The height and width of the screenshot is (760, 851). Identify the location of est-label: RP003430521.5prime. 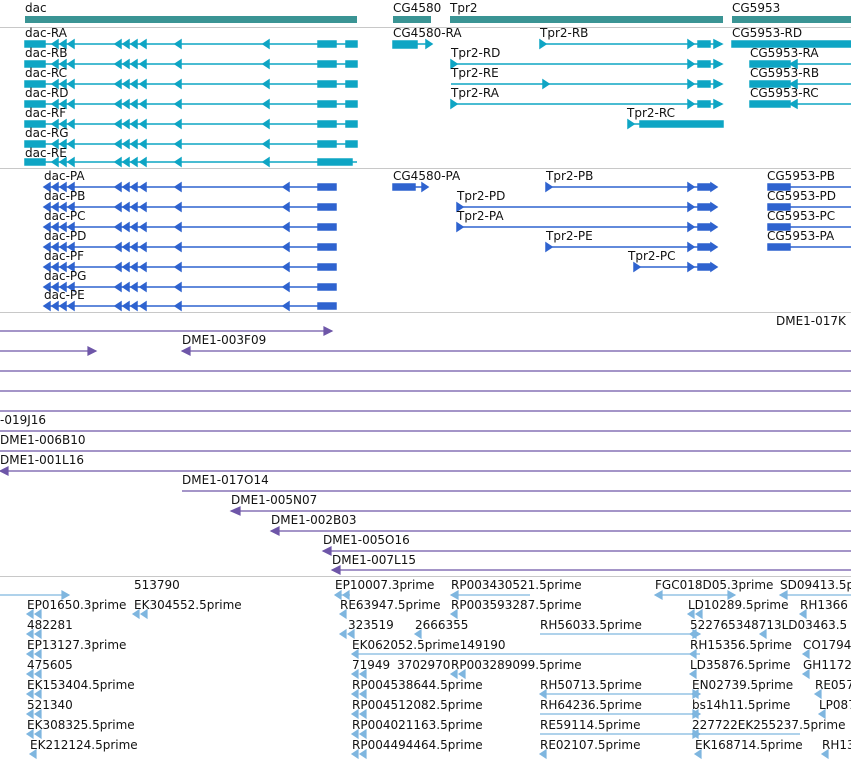
(516, 585).